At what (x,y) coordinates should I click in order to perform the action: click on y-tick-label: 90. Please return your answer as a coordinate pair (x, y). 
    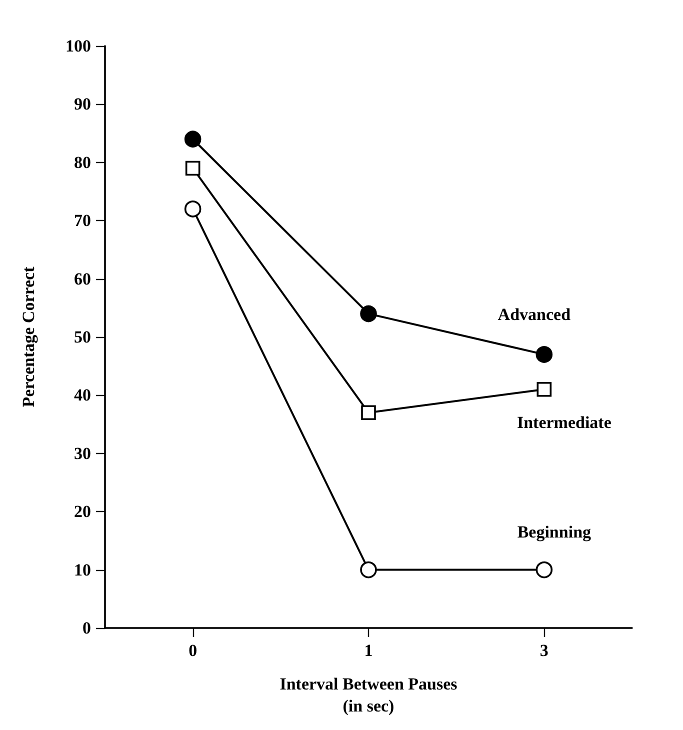
    Looking at the image, I should click on (82, 104).